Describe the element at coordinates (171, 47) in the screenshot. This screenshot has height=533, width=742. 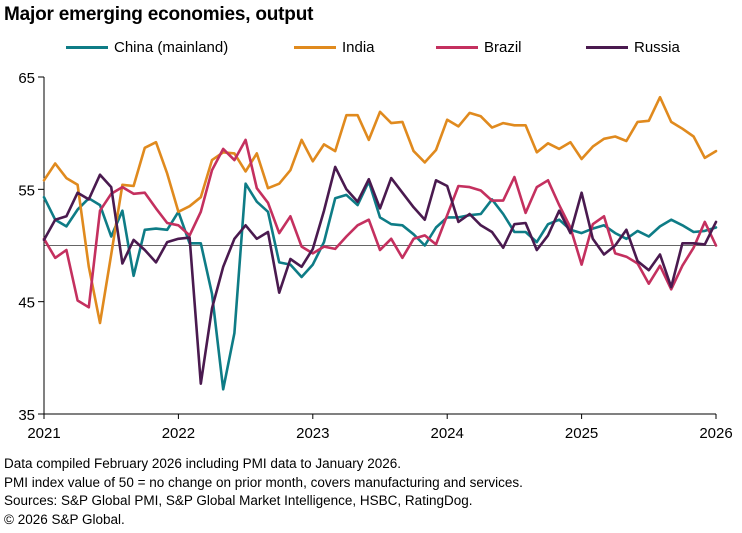
I see `legend-label-china: China (mainland)` at that location.